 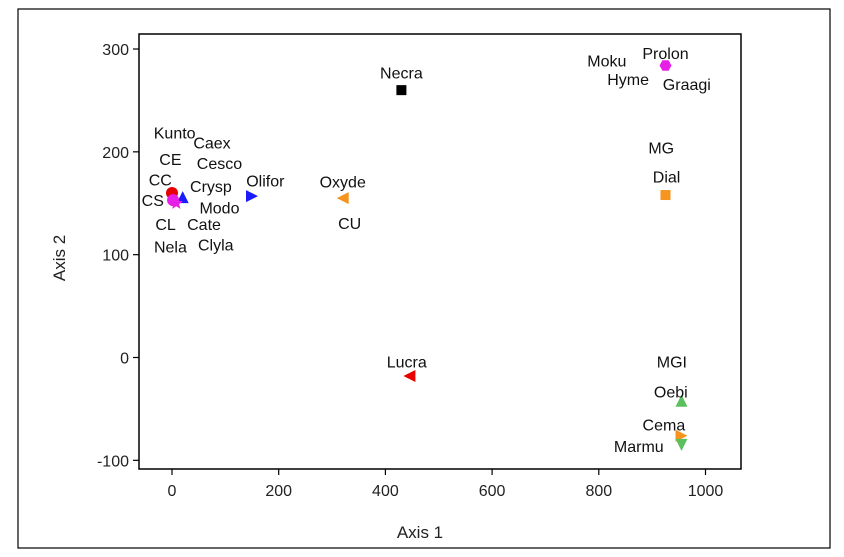 I want to click on star-point-marker, so click(x=176, y=202).